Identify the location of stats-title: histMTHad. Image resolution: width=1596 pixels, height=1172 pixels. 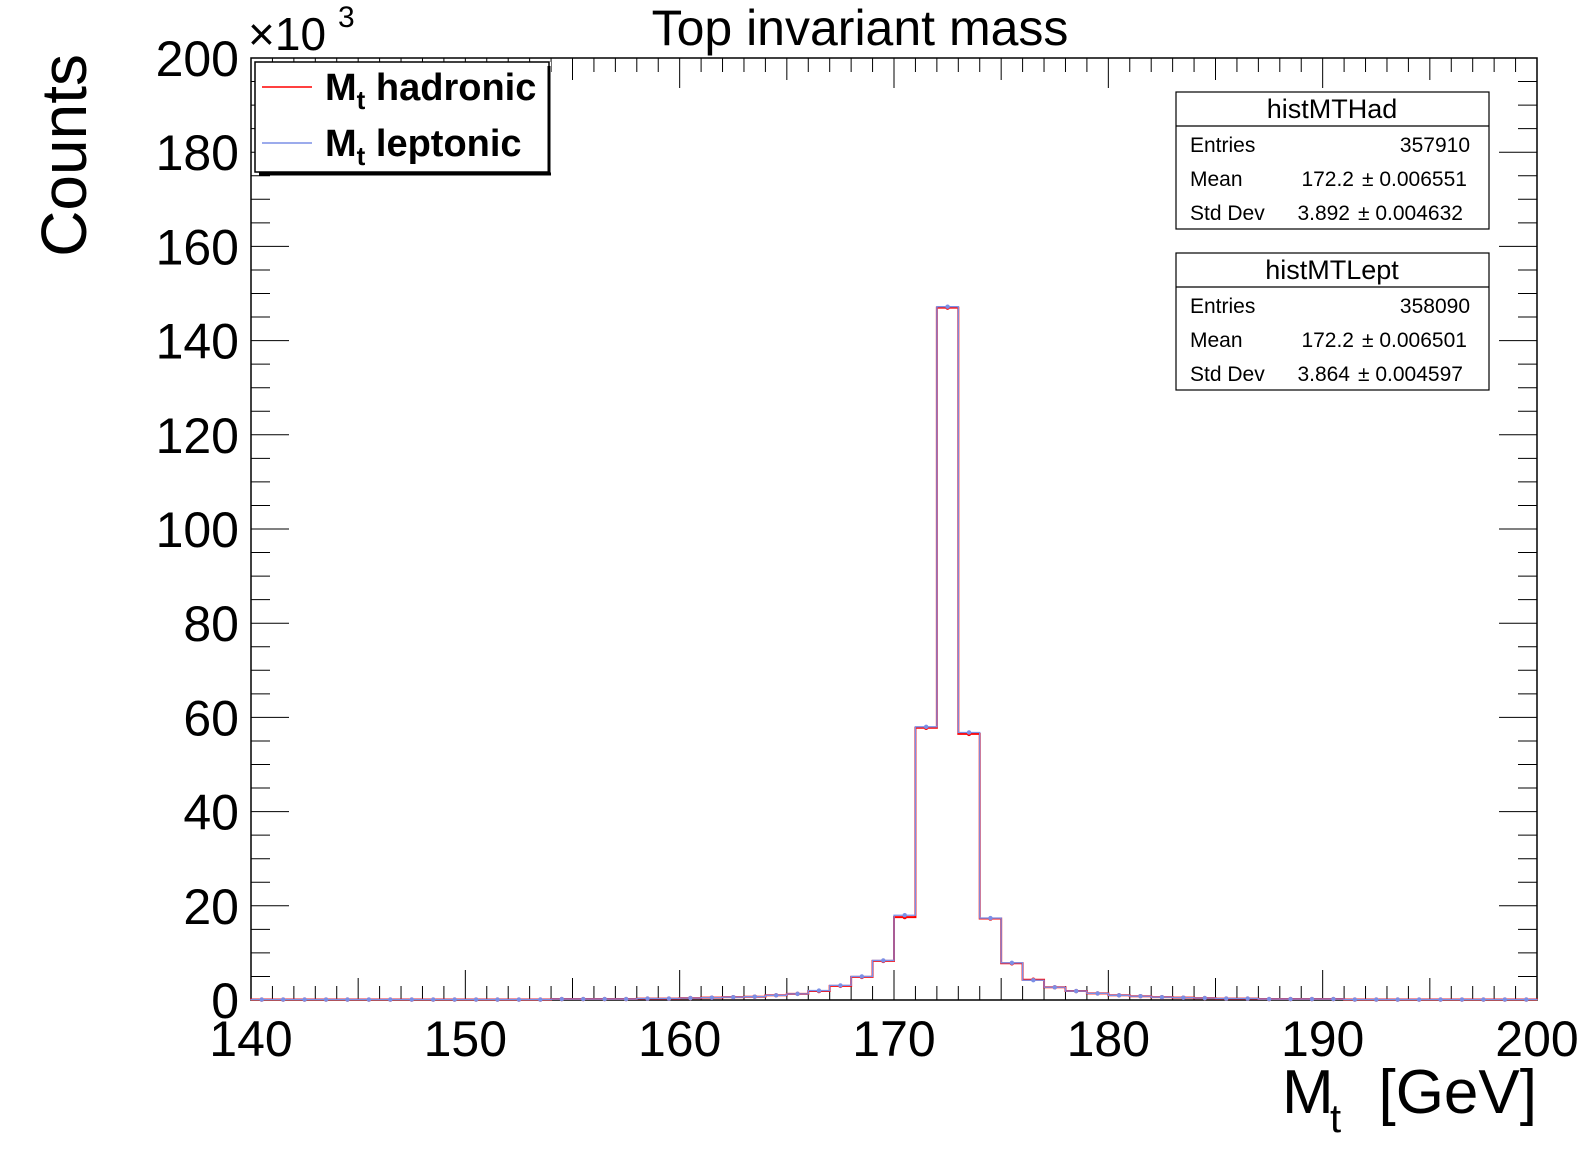
(1332, 109).